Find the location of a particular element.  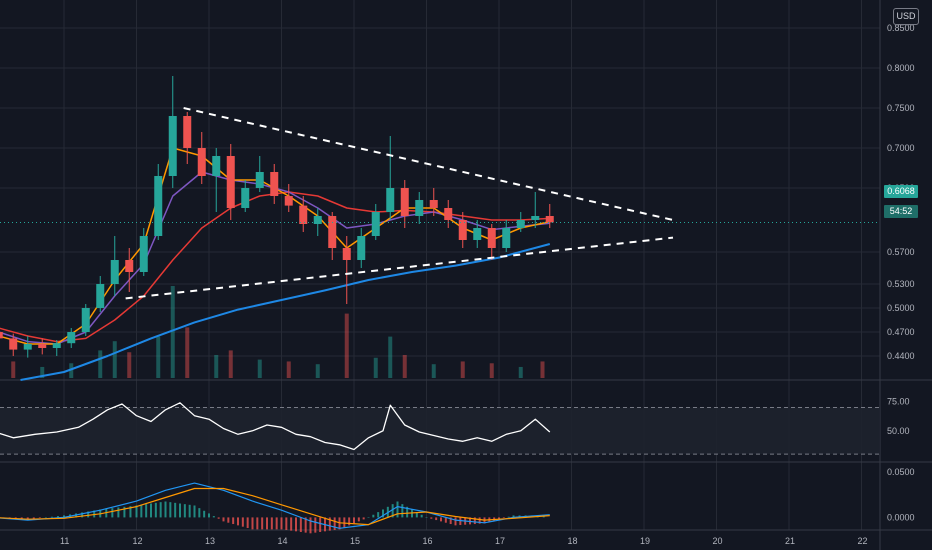

macd-tick-label: 0.0000 is located at coordinates (901, 517).